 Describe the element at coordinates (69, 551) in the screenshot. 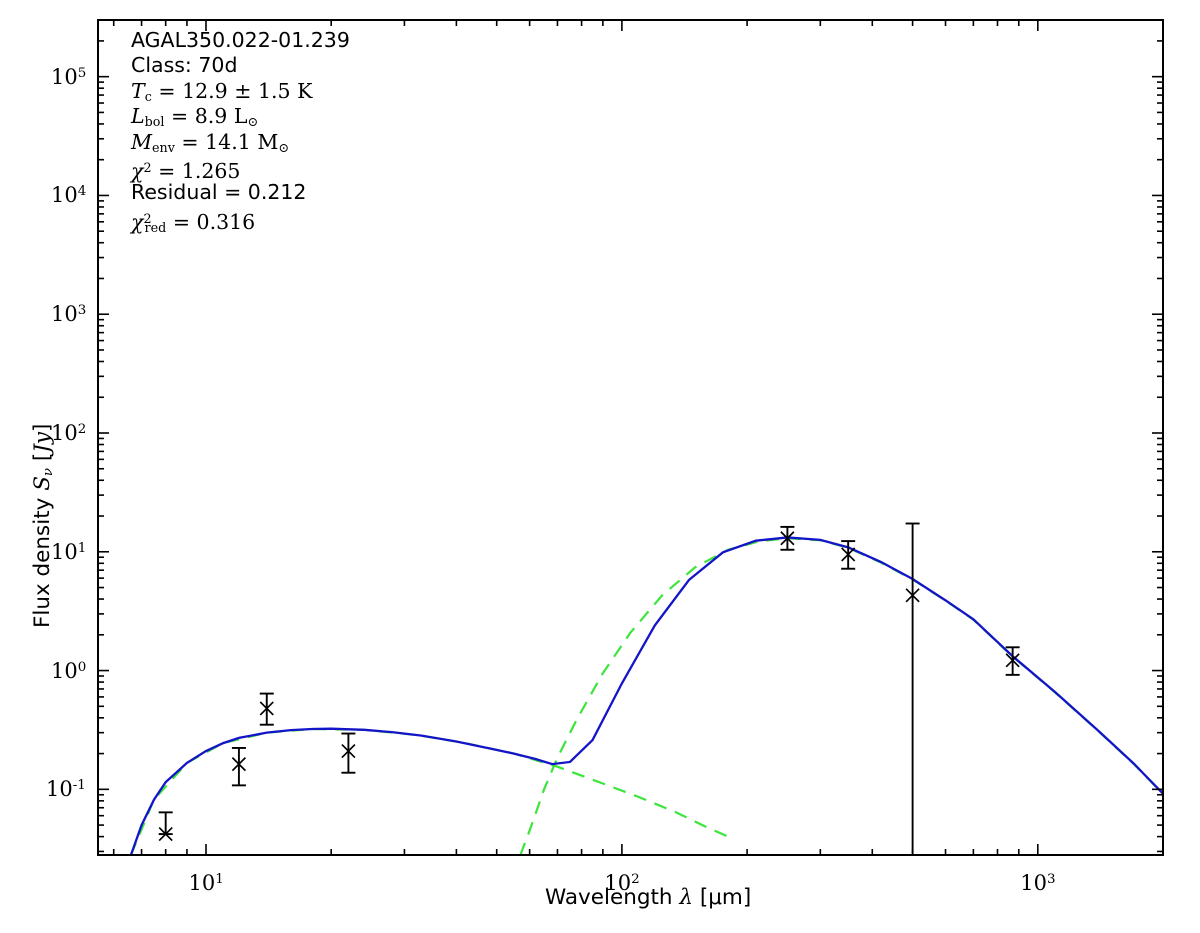

I see `y-tick-label-4: 101` at that location.